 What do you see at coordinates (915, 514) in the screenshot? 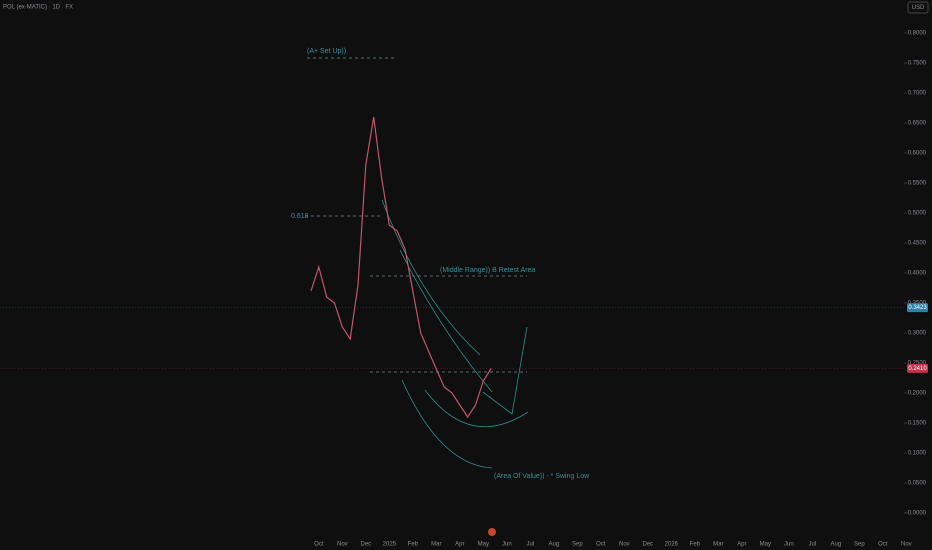
I see `y-tick-label: −0.0000` at bounding box center [915, 514].